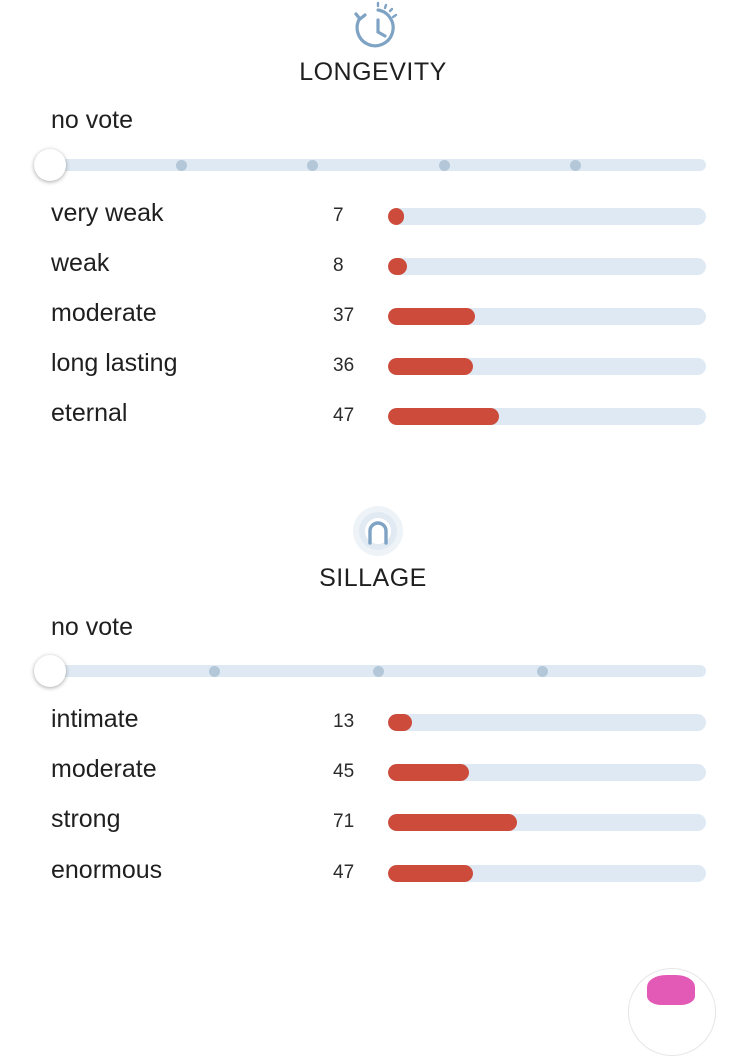 Image resolution: width=746 pixels, height=1056 pixels. I want to click on sillage-vote-slider, so click(370, 671).